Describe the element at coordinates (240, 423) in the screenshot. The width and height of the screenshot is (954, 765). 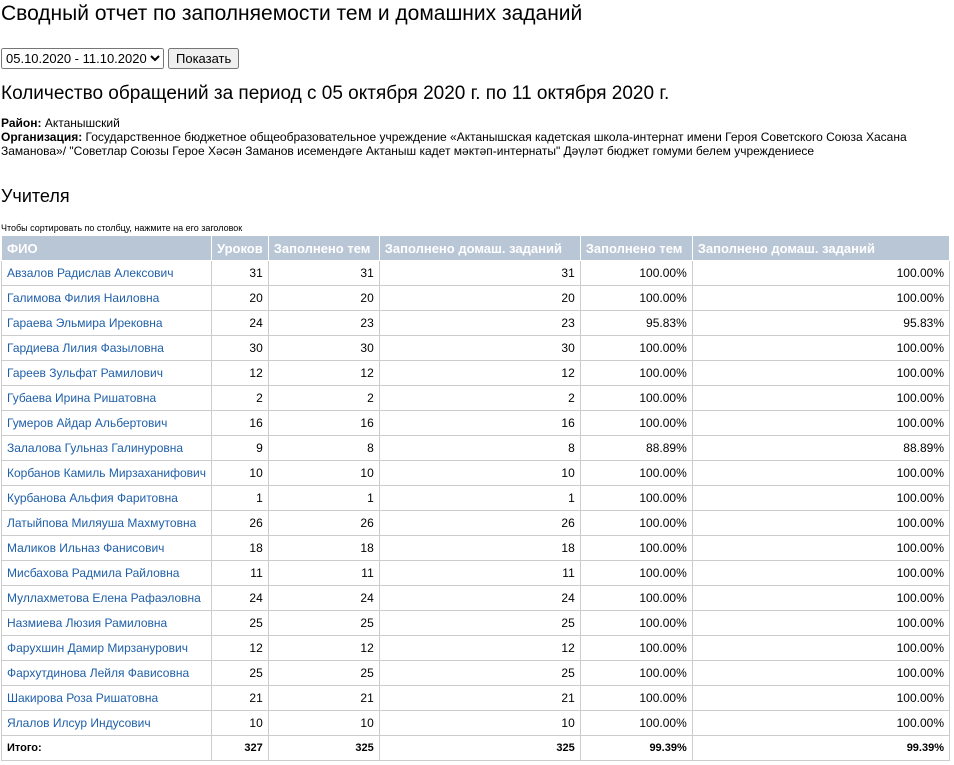
I see `cell: 16` at that location.